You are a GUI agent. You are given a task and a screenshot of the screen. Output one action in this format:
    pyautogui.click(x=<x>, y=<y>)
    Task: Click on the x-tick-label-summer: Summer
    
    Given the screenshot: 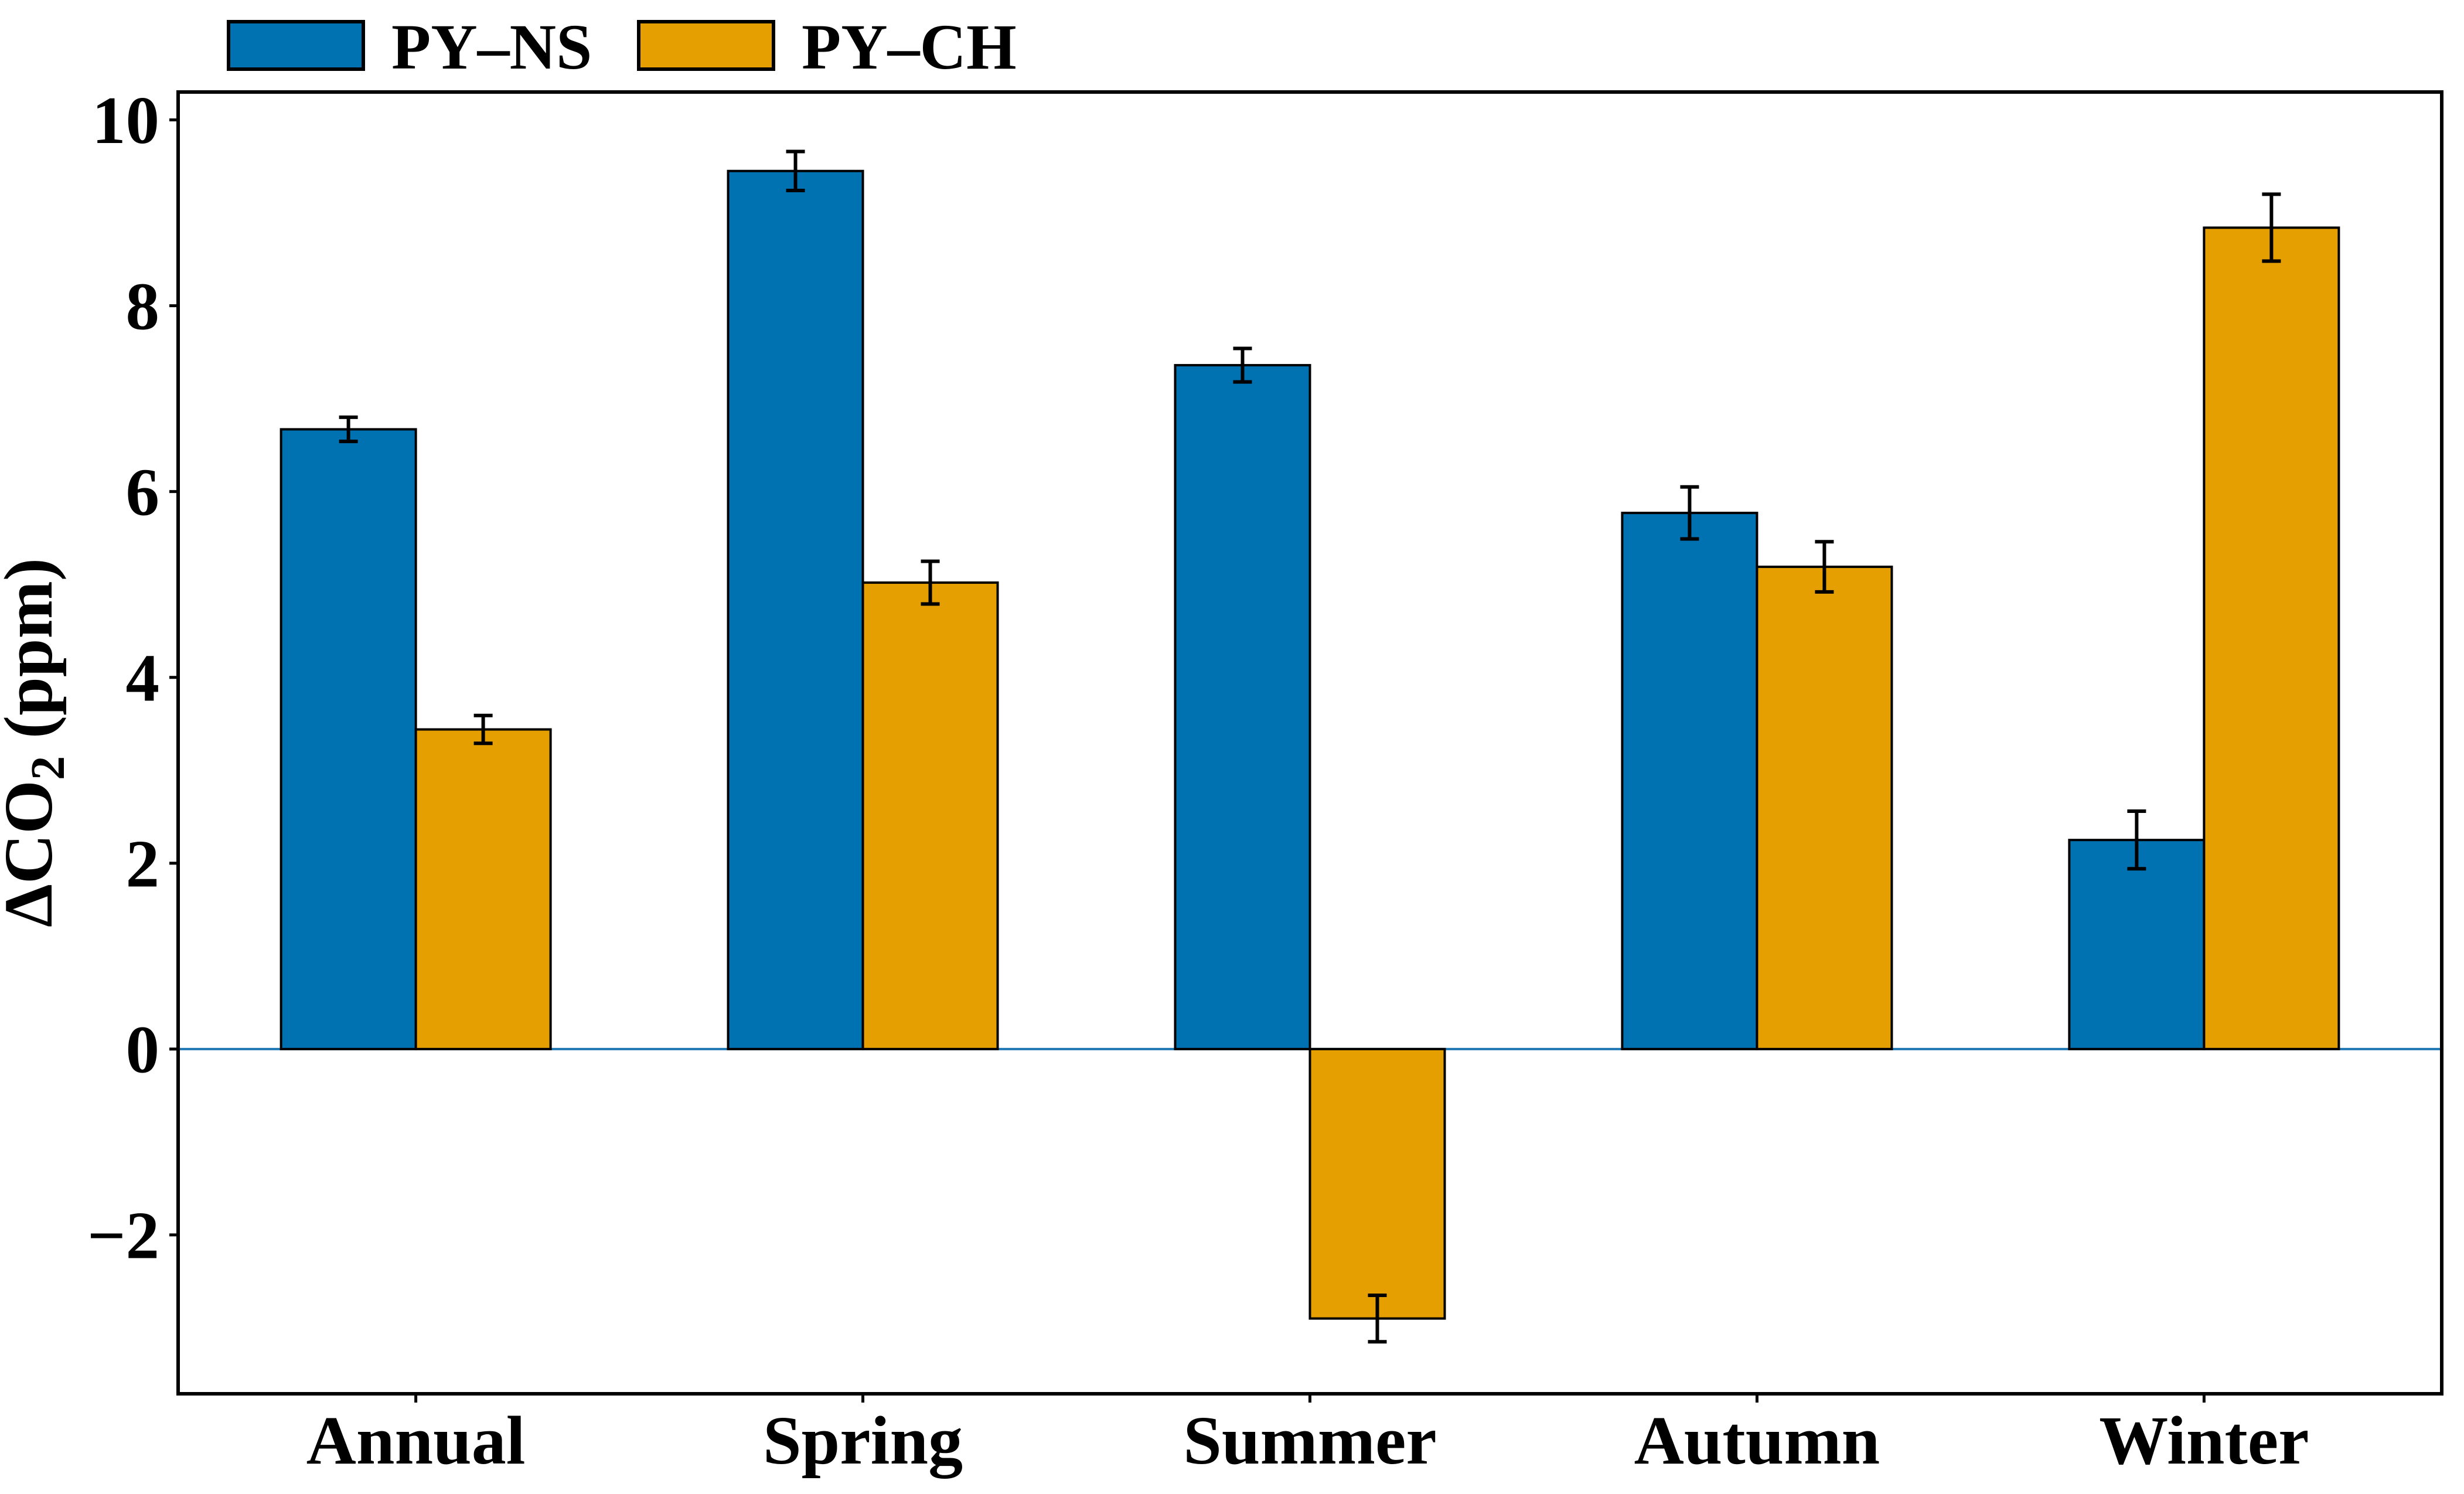 What is the action you would take?
    pyautogui.click(x=1310, y=1440)
    